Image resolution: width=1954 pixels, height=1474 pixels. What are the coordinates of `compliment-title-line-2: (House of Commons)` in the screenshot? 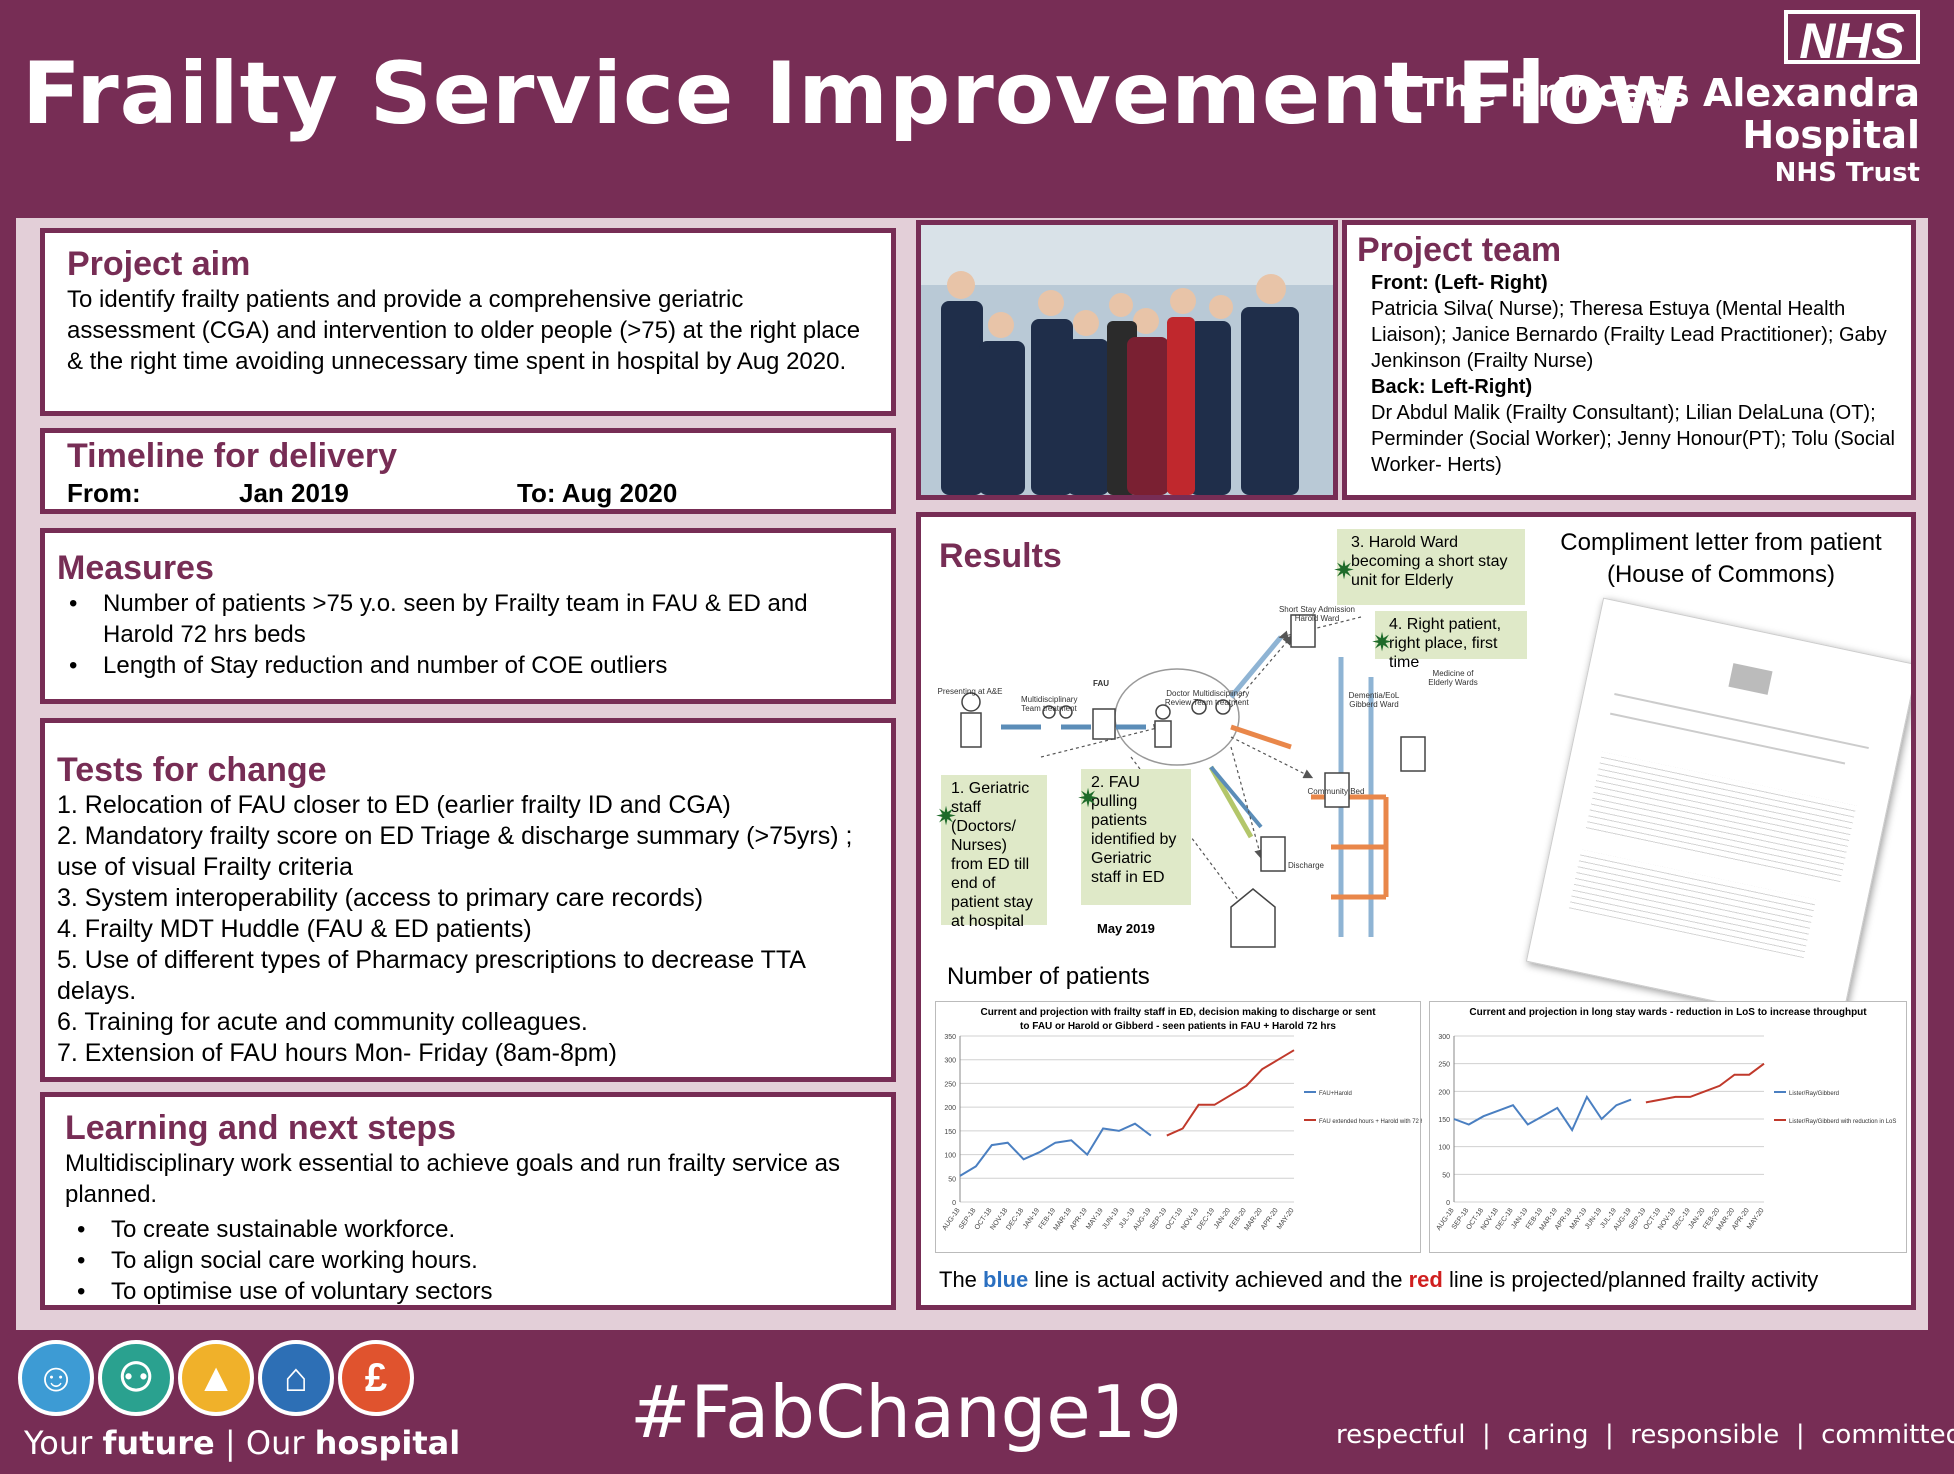 It's located at (1721, 574).